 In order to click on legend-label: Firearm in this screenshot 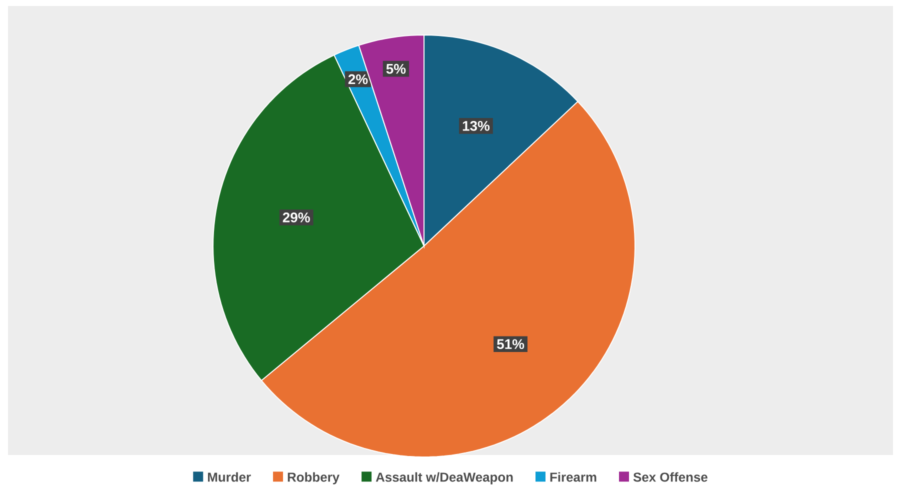, I will do `click(573, 477)`.